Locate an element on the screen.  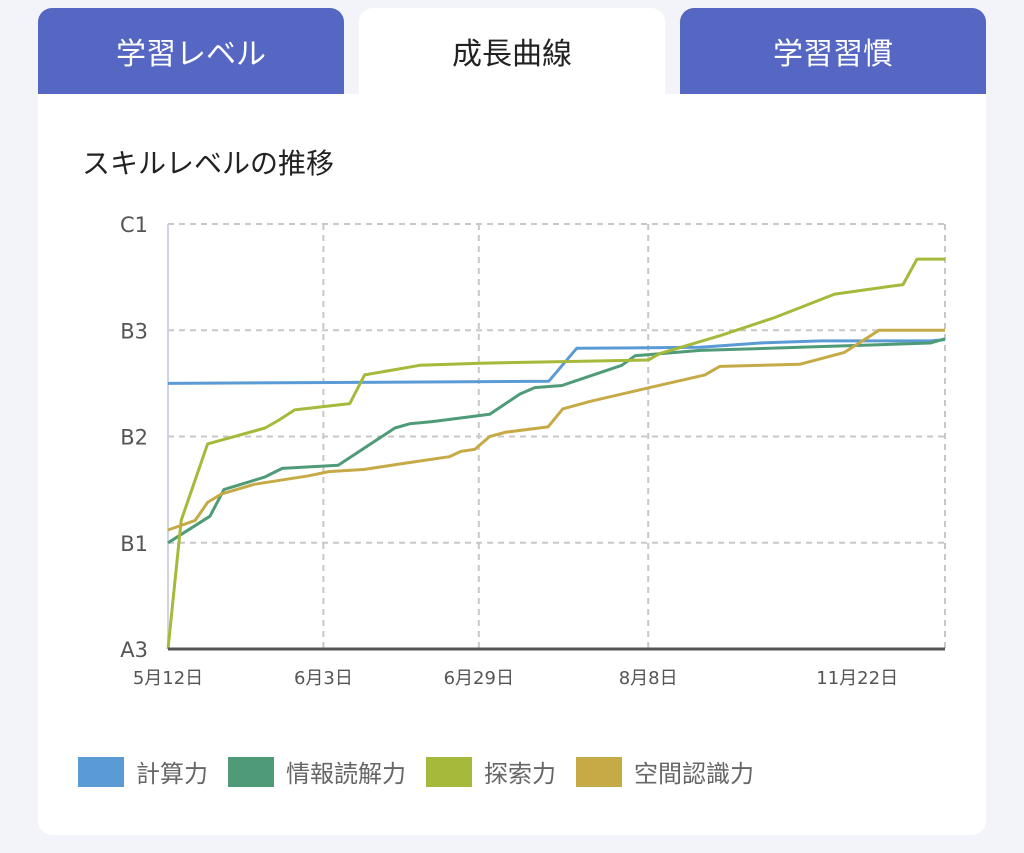
legend-label: 計算力 is located at coordinates (172, 774).